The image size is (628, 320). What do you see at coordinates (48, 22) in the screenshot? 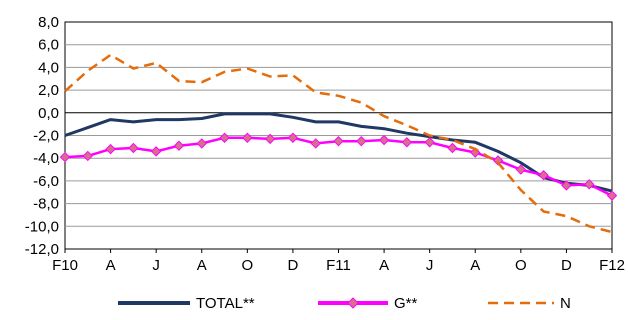
I see `y-tick-label: 8,0` at bounding box center [48, 22].